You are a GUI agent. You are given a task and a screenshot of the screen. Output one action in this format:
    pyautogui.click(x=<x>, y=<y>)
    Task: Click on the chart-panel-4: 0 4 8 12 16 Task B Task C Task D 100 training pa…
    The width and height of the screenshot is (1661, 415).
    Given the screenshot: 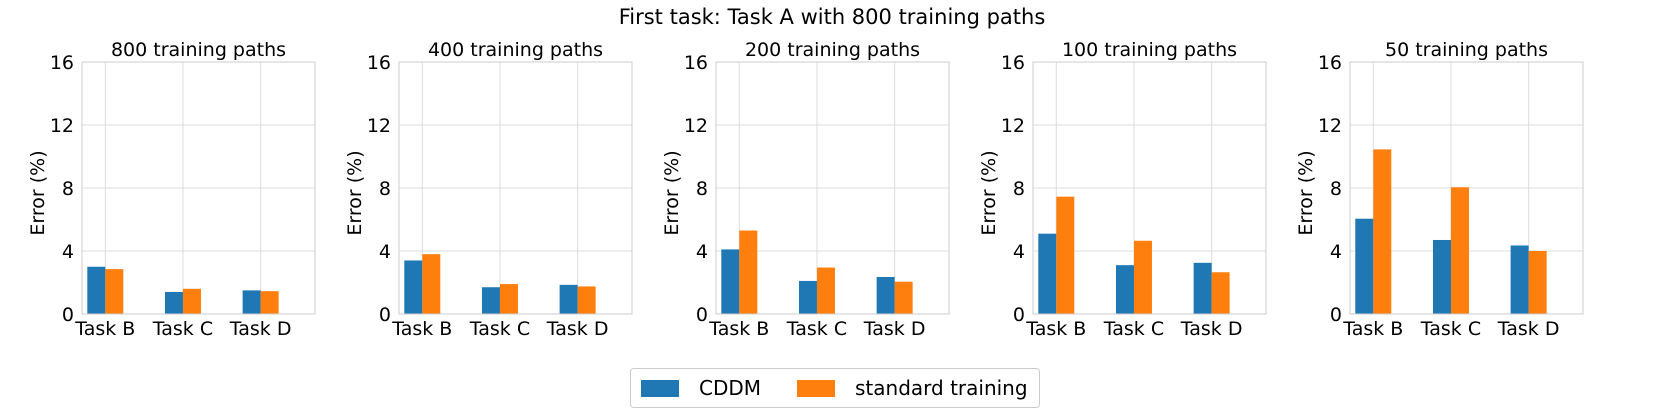 What is the action you would take?
    pyautogui.click(x=1122, y=189)
    